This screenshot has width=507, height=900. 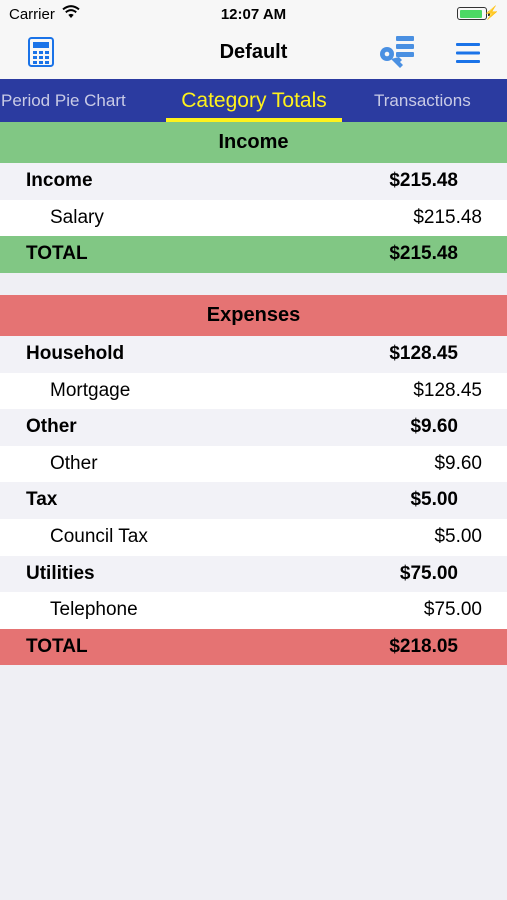 I want to click on item-row: Council Tax $5.00, so click(x=253, y=537).